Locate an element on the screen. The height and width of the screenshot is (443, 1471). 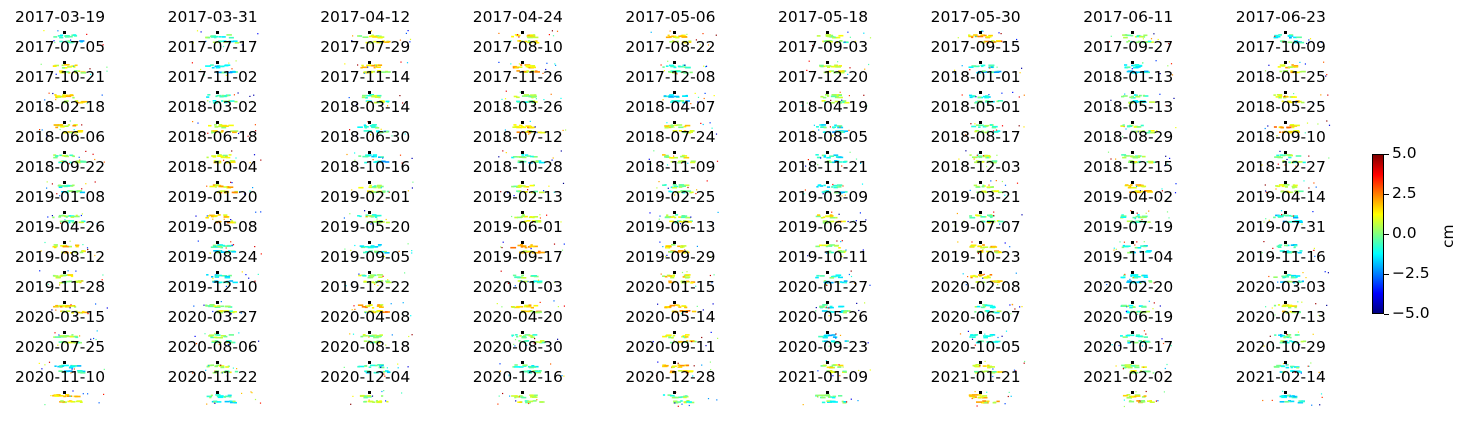
panel-title: 2020-04-08 is located at coordinates (365, 317).